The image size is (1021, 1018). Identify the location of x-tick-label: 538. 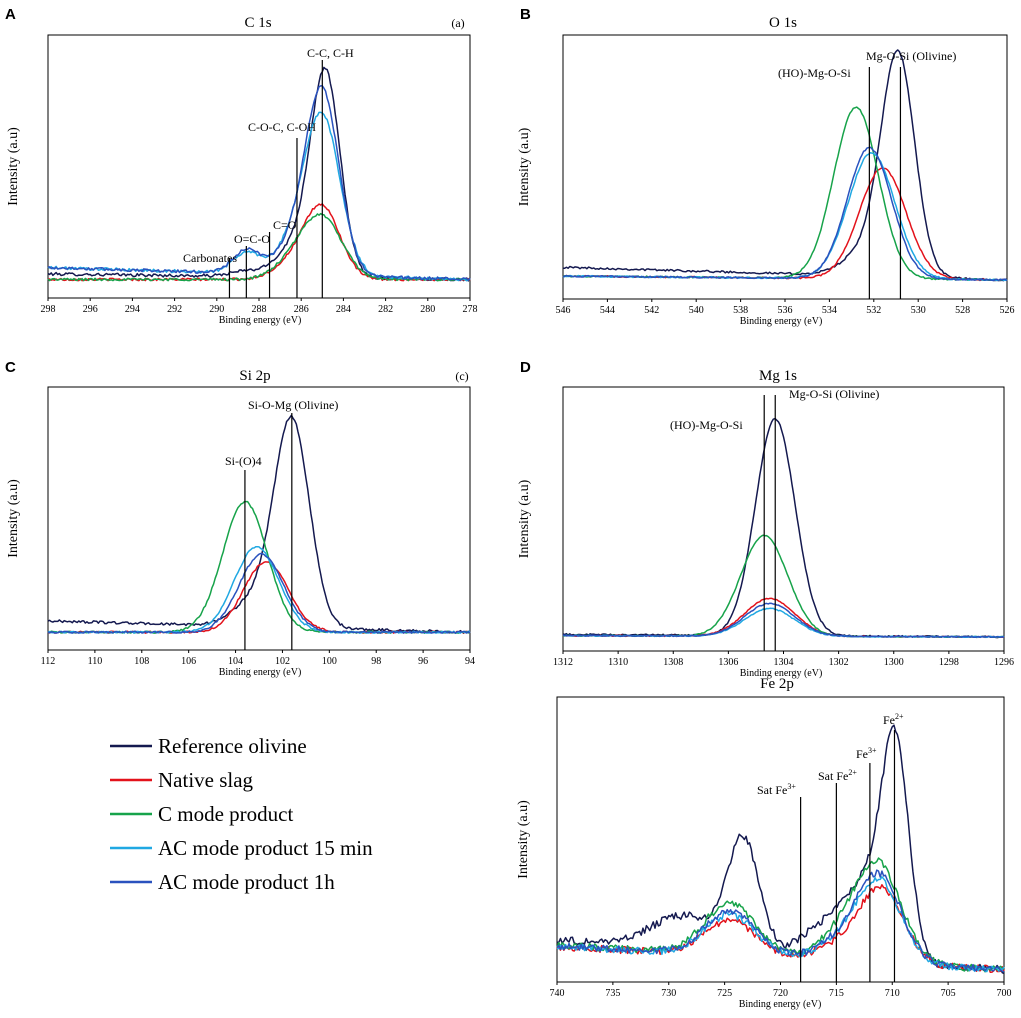
(740, 310).